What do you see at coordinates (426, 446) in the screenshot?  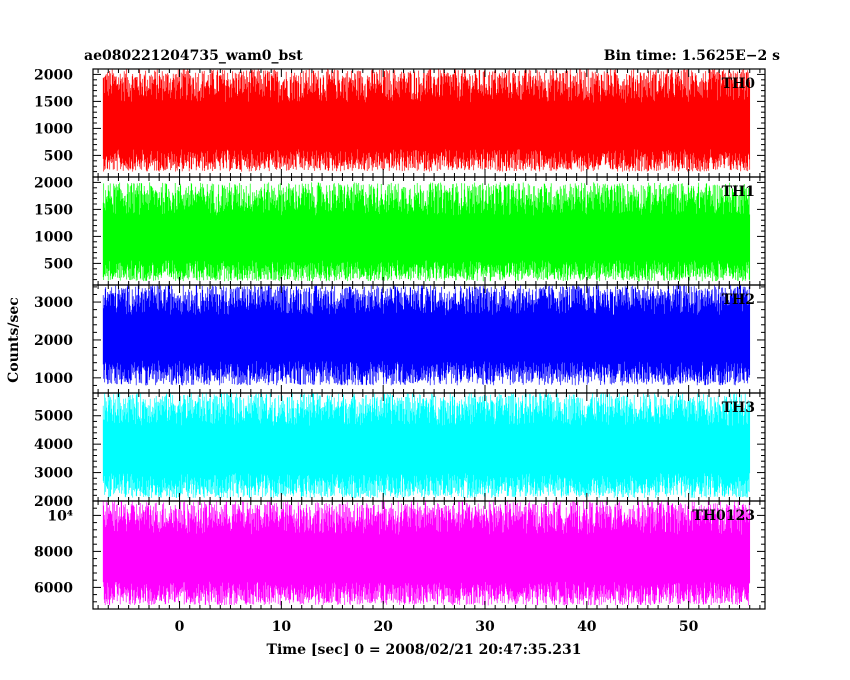 I see `series-th3-trace` at bounding box center [426, 446].